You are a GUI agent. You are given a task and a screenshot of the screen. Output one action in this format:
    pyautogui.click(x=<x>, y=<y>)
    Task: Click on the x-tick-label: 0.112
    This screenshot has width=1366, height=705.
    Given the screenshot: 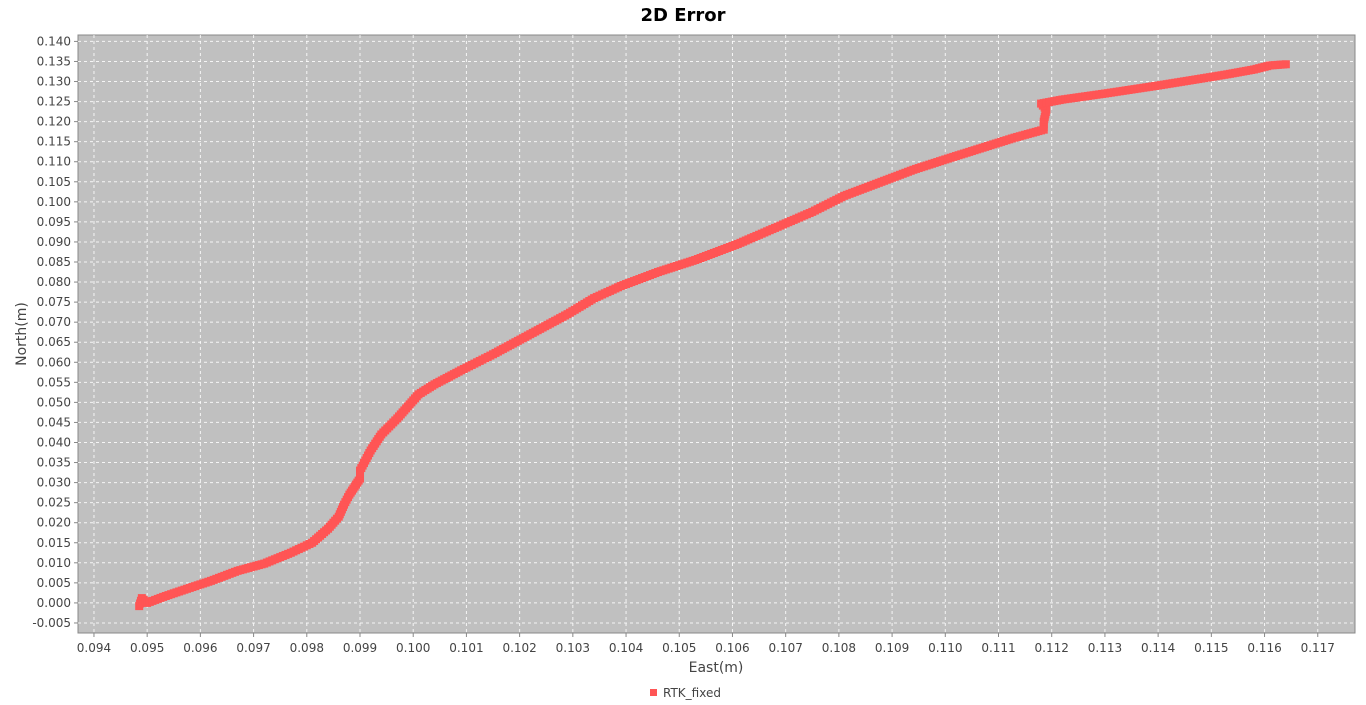 What is the action you would take?
    pyautogui.click(x=1052, y=648)
    